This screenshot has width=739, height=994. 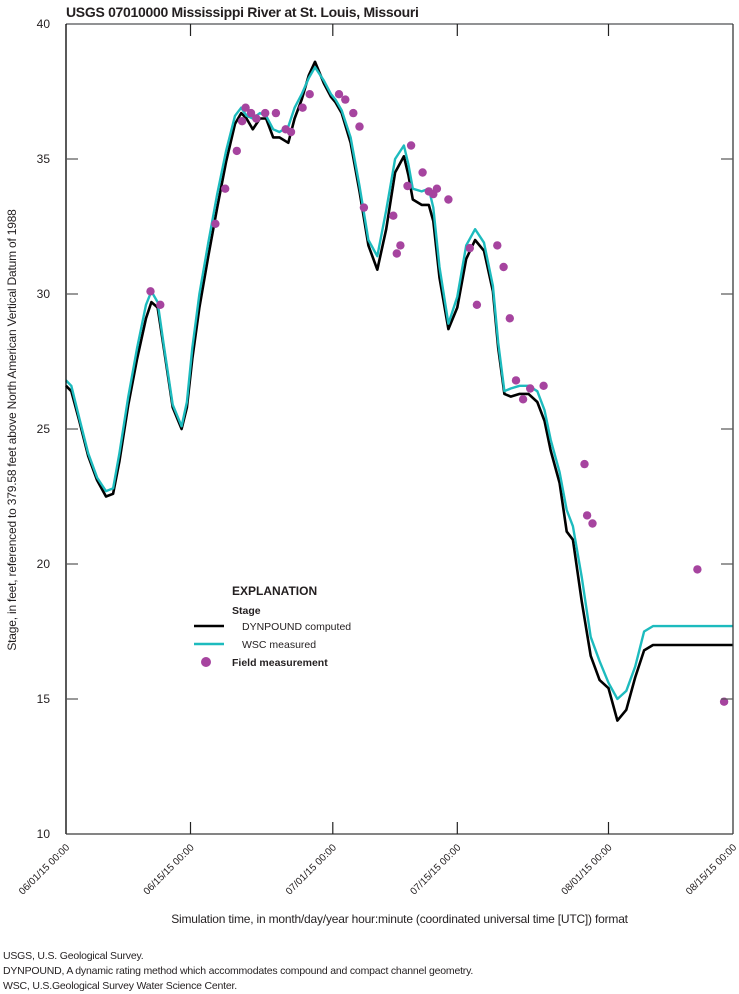 What do you see at coordinates (280, 663) in the screenshot?
I see `legend-label: Field measurement` at bounding box center [280, 663].